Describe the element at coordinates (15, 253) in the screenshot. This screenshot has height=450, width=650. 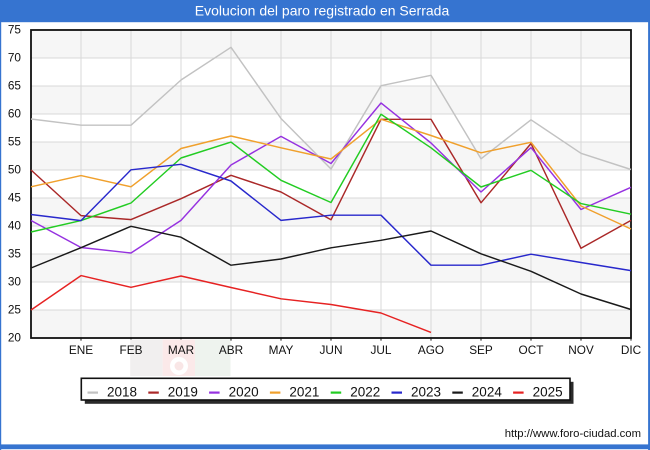
I see `svg-text: 35` at that location.